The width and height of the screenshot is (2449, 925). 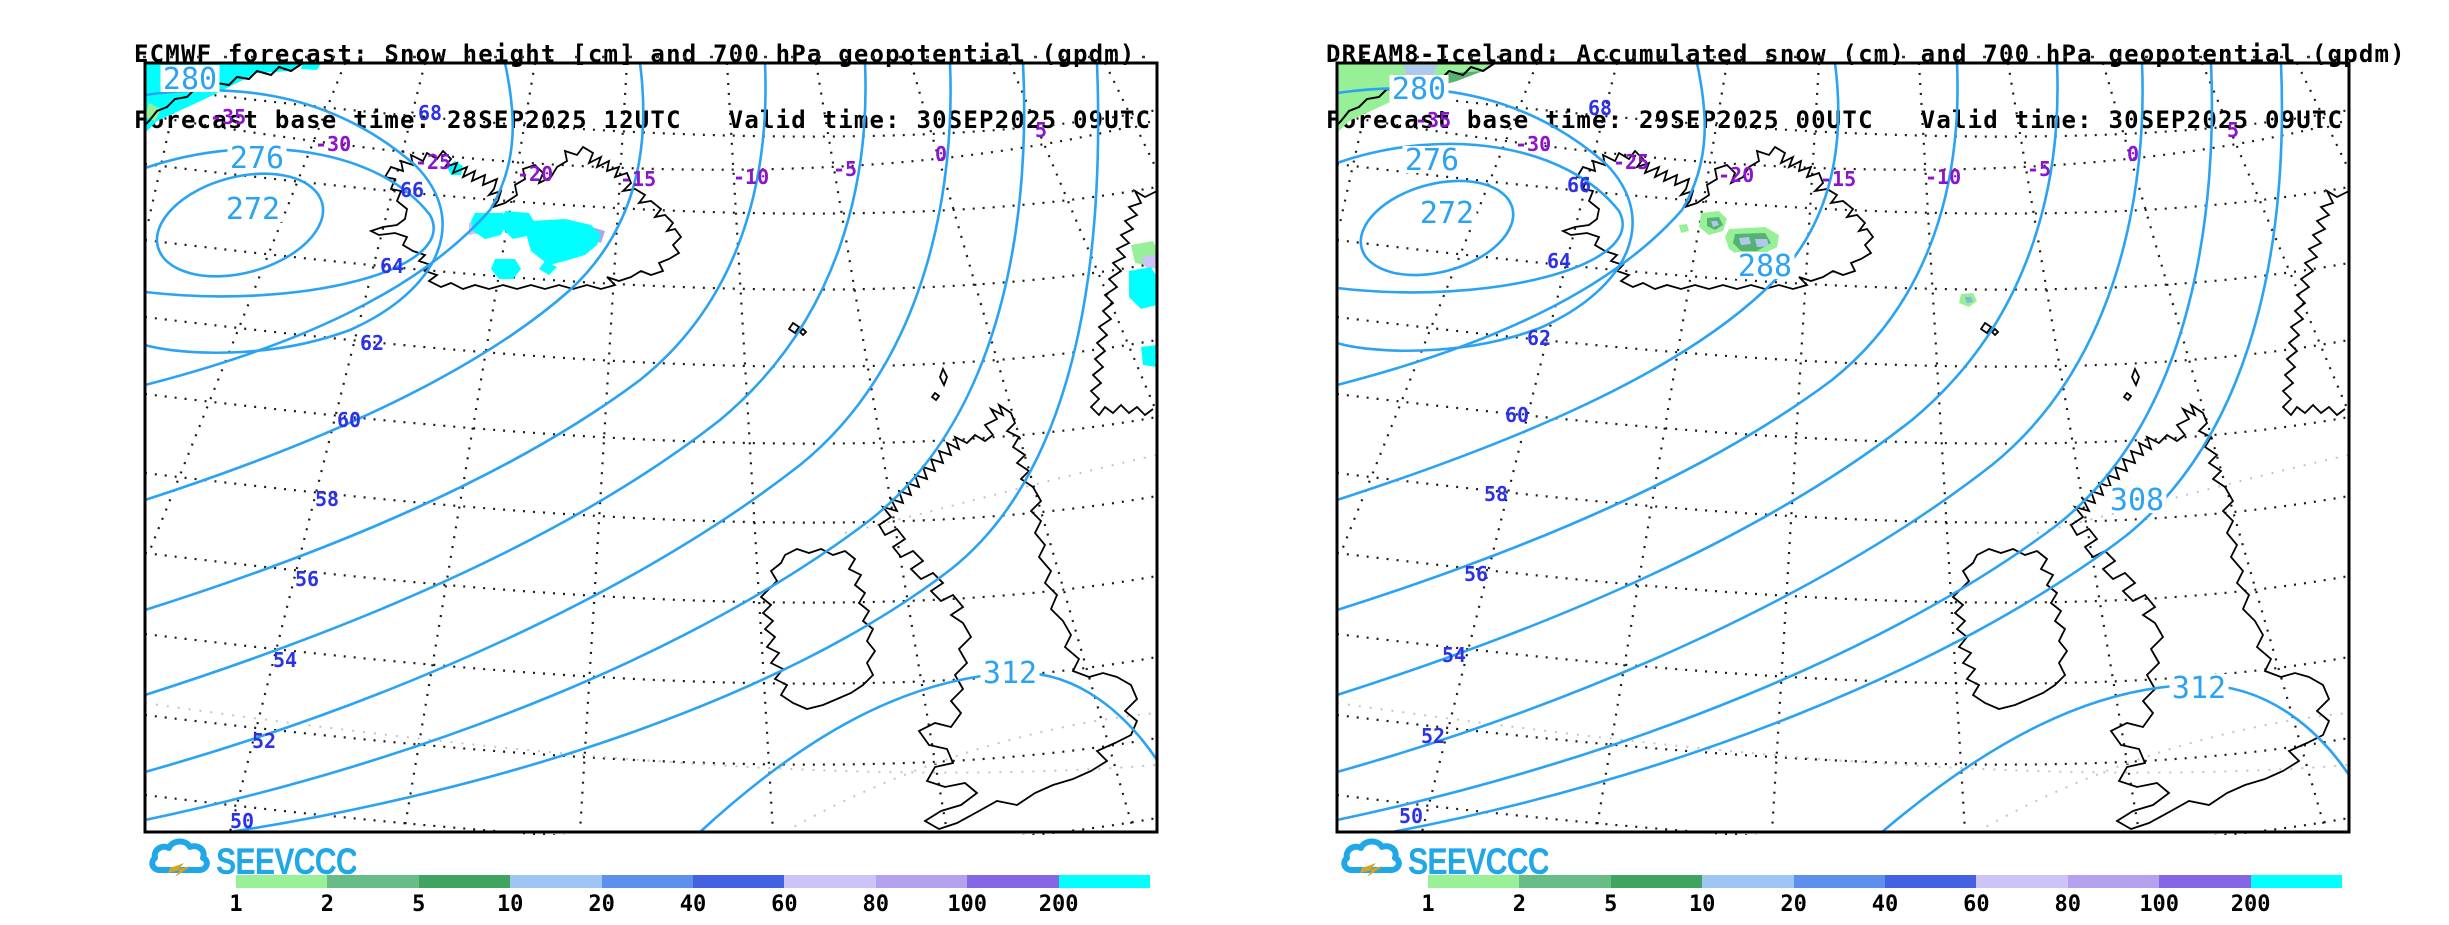 What do you see at coordinates (1717, 217) in the screenshot?
I see `coast-iceland` at bounding box center [1717, 217].